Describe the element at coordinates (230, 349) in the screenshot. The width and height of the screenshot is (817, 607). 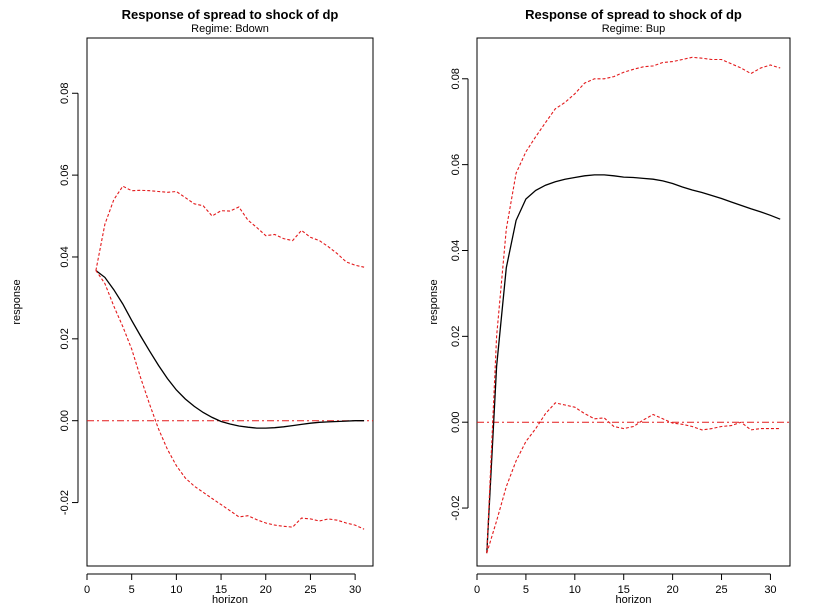
I see `impulse-response-line` at that location.